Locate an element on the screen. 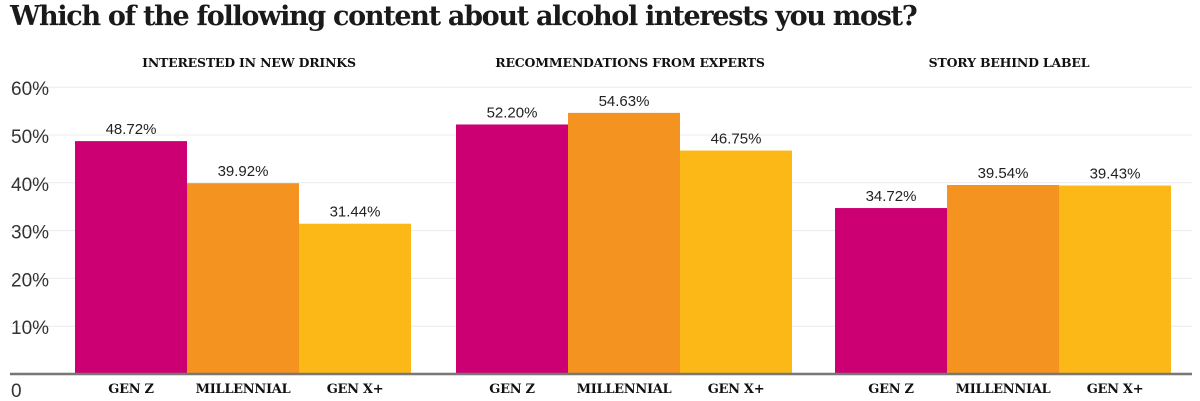 Image resolution: width=1200 pixels, height=401 pixels. y-tick-label: 0 is located at coordinates (16, 391).